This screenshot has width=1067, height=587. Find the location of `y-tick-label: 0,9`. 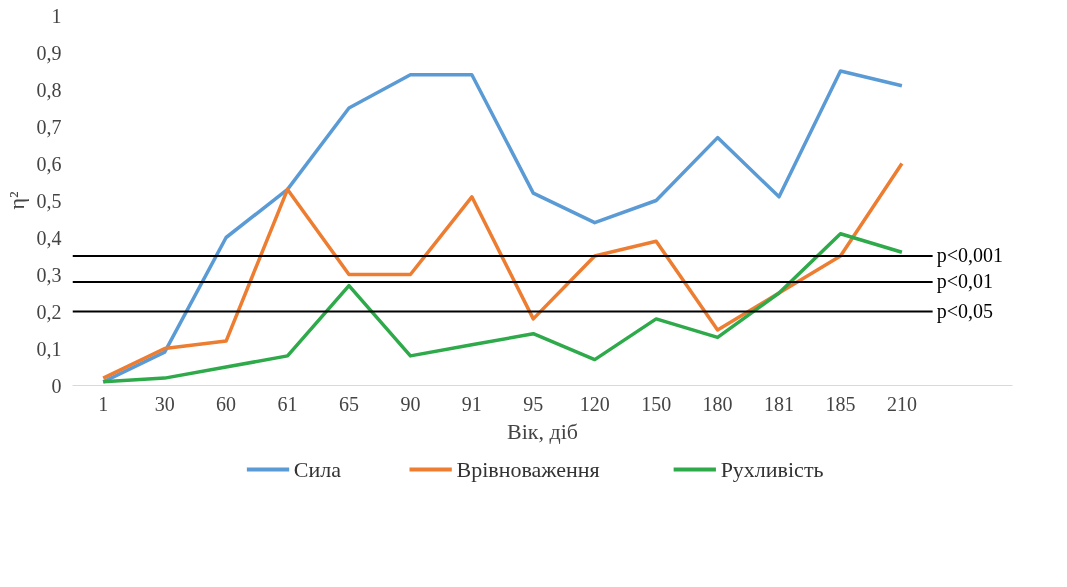

y-tick-label: 0,9 is located at coordinates (49, 52).